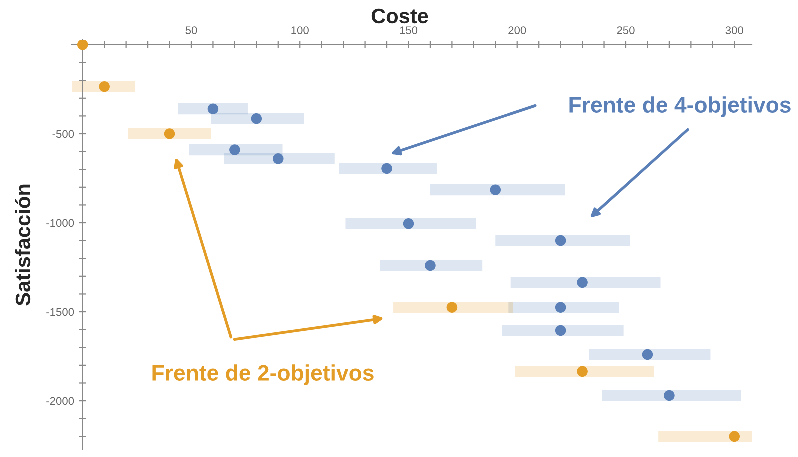 Image resolution: width=798 pixels, height=457 pixels. Describe the element at coordinates (63, 134) in the screenshot. I see `y-tick-label: -500` at that location.